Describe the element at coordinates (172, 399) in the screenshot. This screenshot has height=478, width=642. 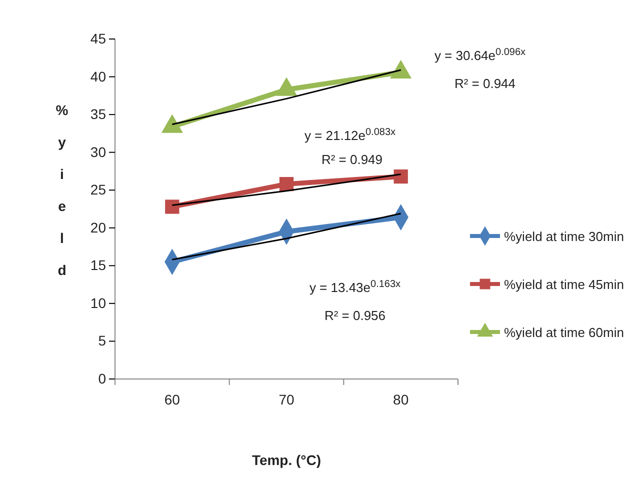
I see `x-tick-label: 60` at that location.